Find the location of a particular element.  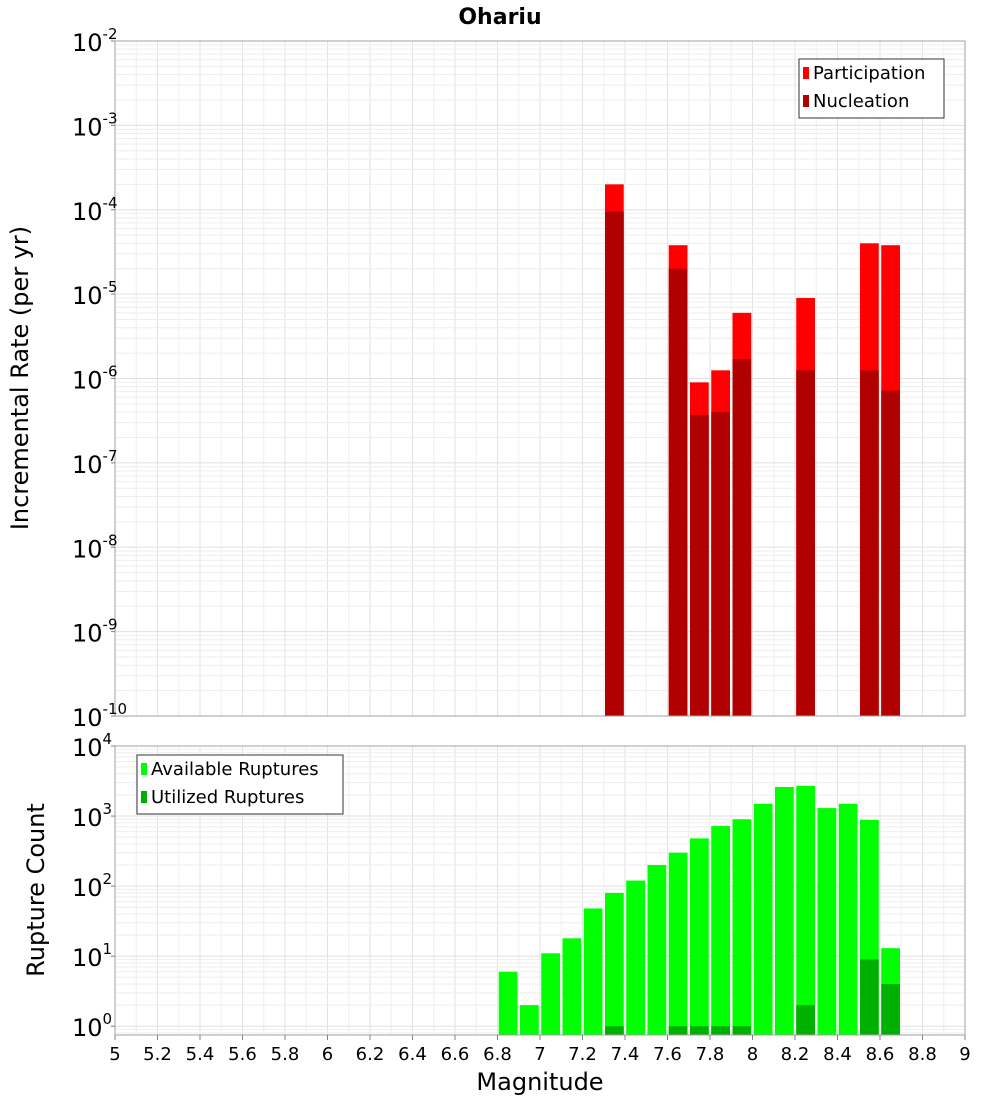

chart-title: Ohariu is located at coordinates (499, 17).